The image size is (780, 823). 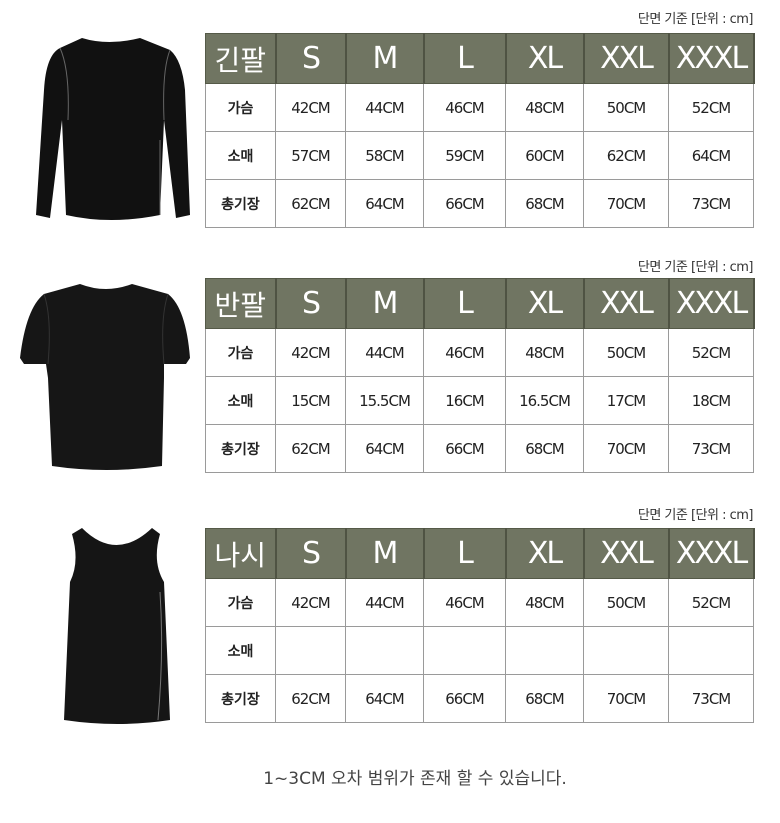 What do you see at coordinates (464, 155) in the screenshot?
I see `measurement-cell: 59CM` at bounding box center [464, 155].